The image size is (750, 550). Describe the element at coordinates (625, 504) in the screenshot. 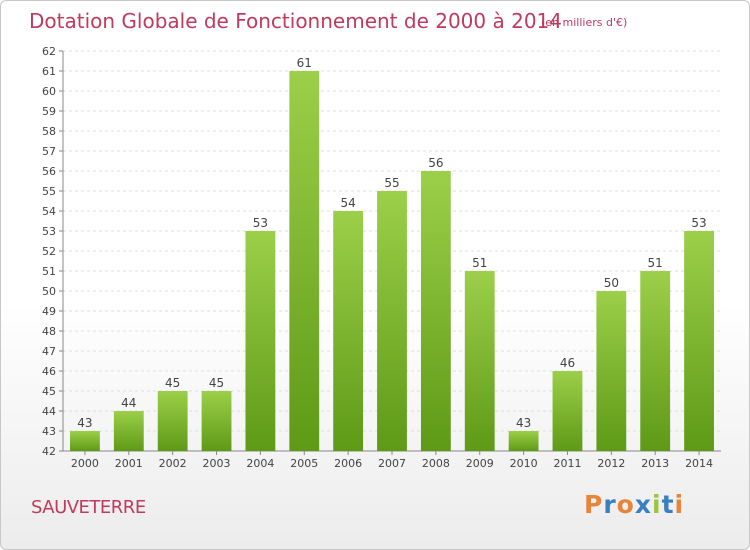

I see `logo-letter: o` at that location.